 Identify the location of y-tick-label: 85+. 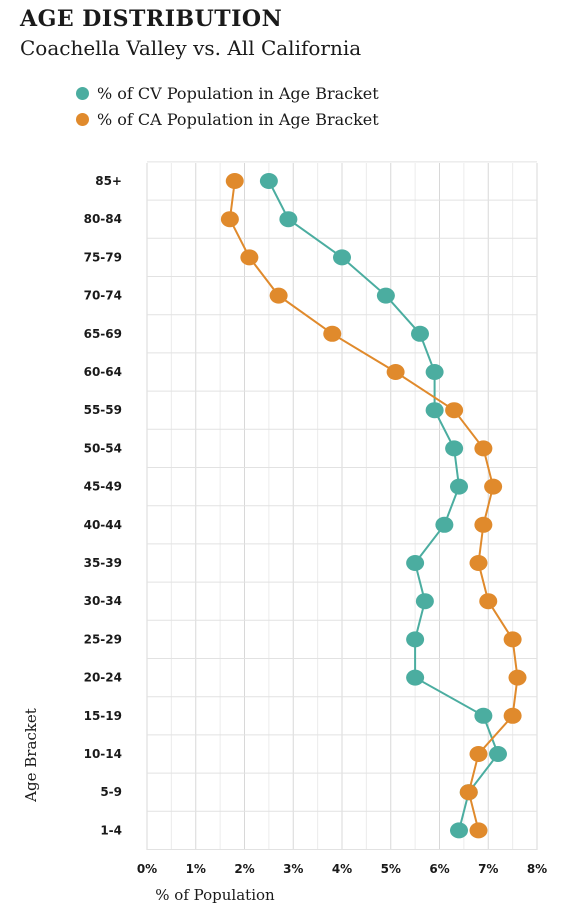
(108, 181).